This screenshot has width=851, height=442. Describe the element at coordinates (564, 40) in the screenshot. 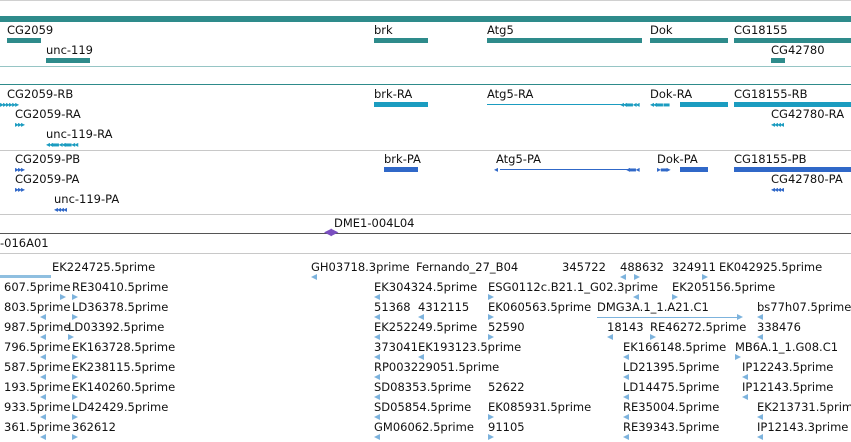

I see `gene-bar-atg5` at that location.